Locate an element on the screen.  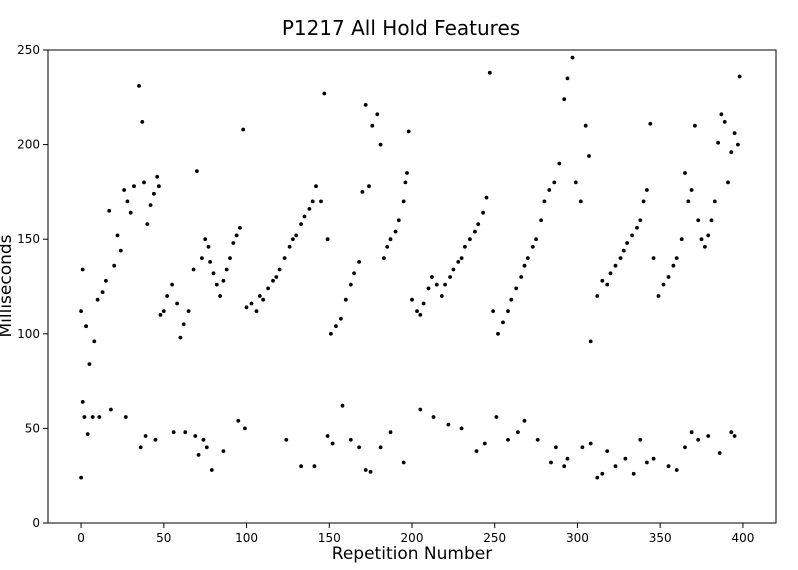
x-tick-label: 200 is located at coordinates (412, 538).